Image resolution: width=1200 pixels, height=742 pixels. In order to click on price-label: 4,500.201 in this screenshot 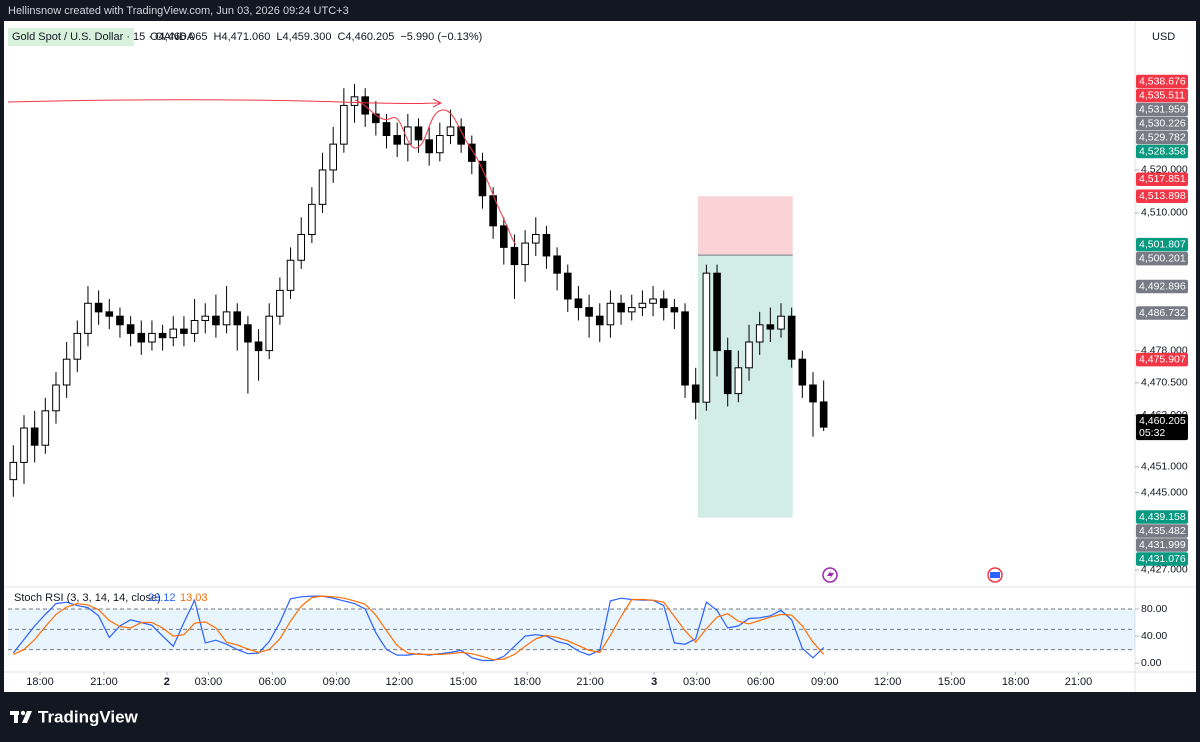, I will do `click(1162, 258)`.